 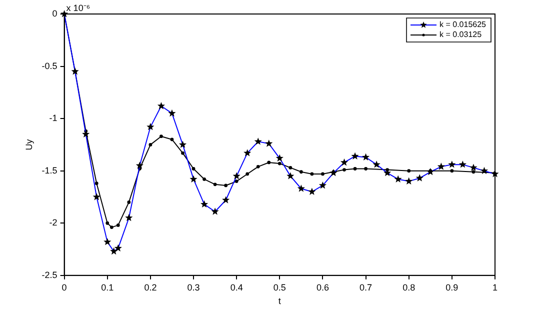 I want to click on x-tick-label: 0.2, so click(x=150, y=287).